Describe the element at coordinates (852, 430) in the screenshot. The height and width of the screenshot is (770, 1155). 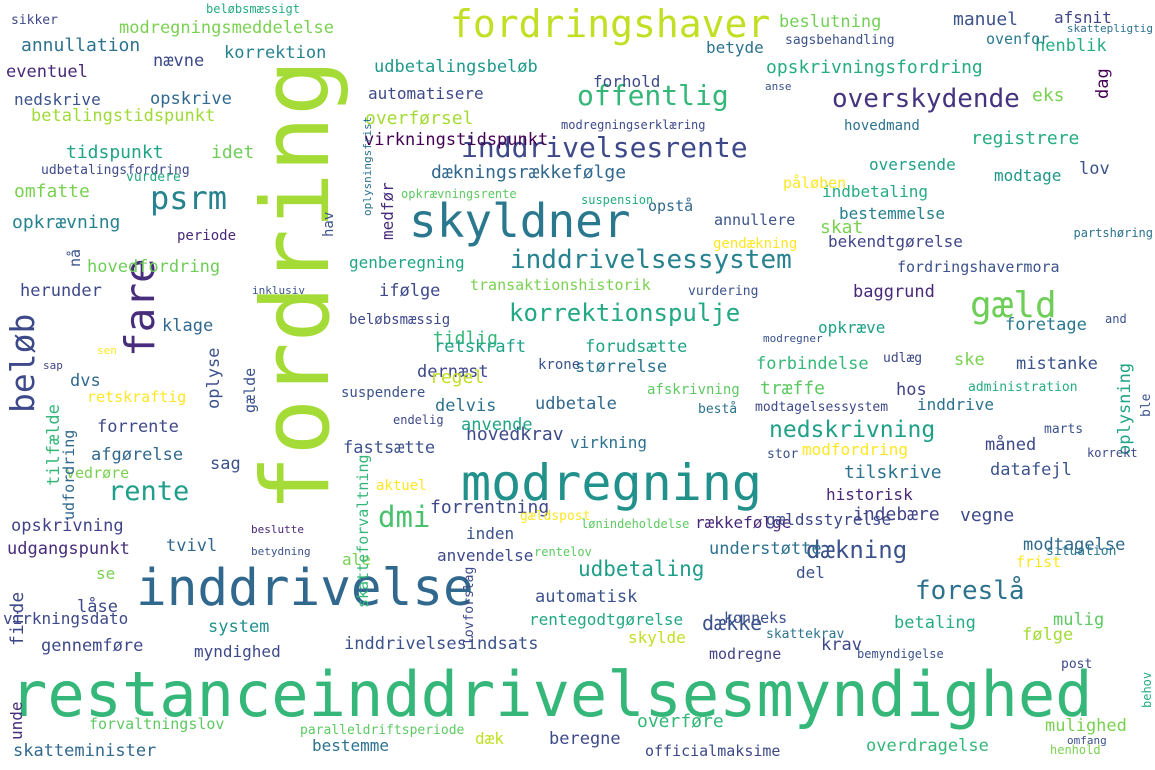
I see `word-nedskrivning: nedskrivning` at that location.